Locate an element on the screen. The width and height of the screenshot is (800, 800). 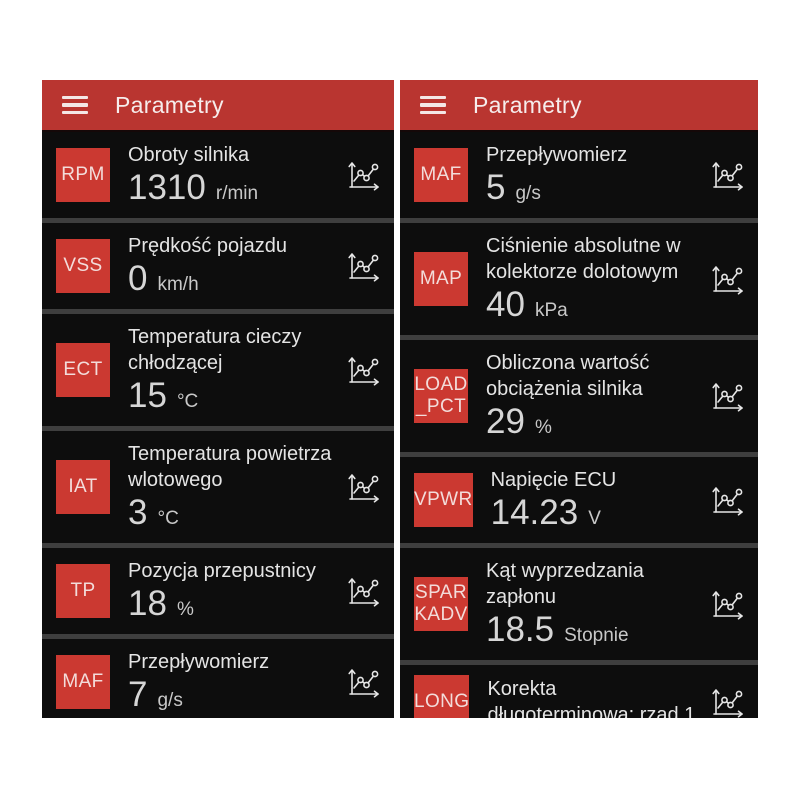
parameter-text: Temperatura cieczy chłodzącej 15 °C is located at coordinates (233, 370).